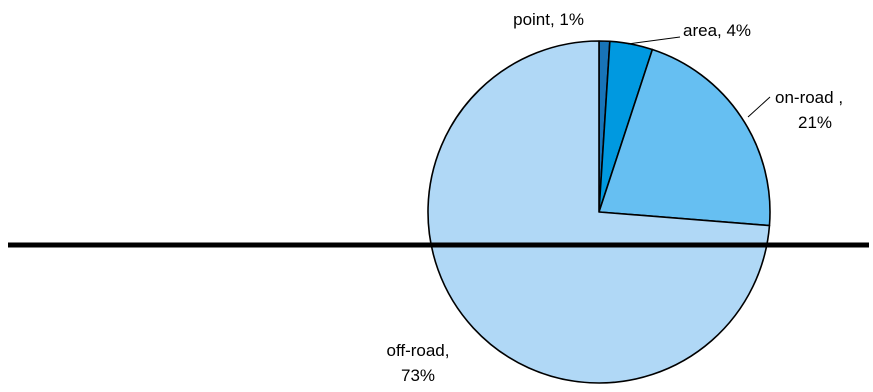  What do you see at coordinates (418, 375) in the screenshot?
I see `slice-label-off-road-line-2: 73%` at bounding box center [418, 375].